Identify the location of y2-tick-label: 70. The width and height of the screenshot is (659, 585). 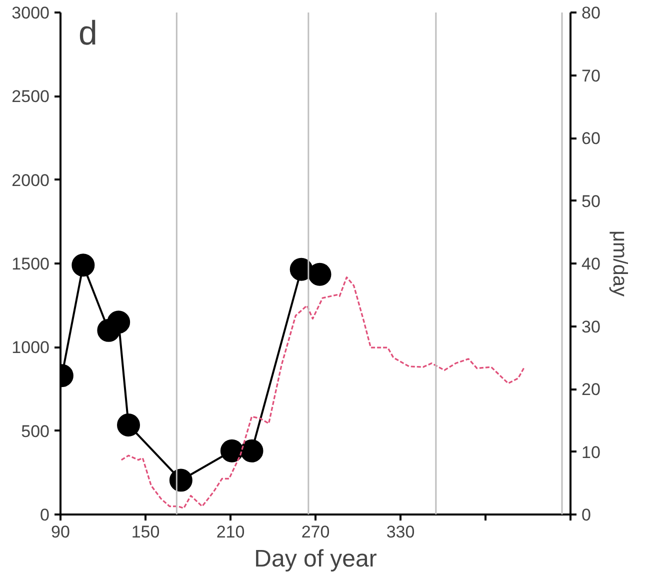
(591, 76).